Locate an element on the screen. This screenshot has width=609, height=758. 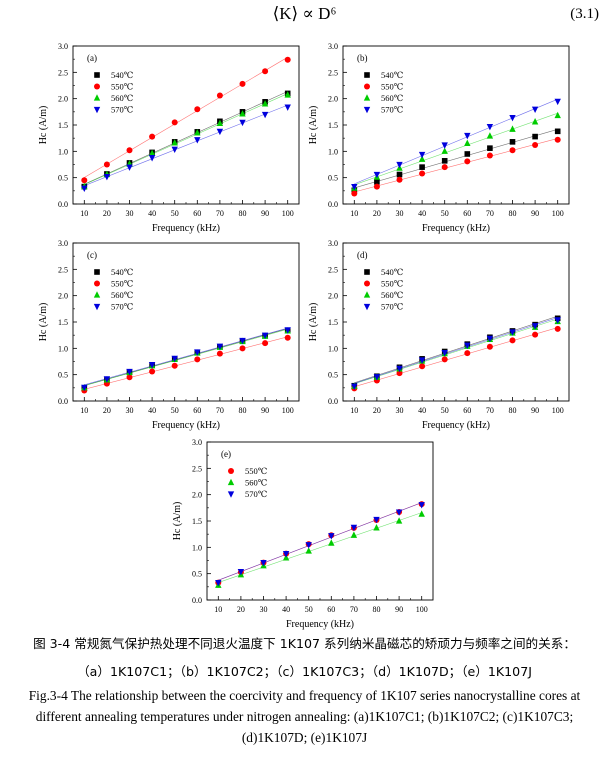
x-axis-label: Frequency (kHz) is located at coordinates (186, 228).